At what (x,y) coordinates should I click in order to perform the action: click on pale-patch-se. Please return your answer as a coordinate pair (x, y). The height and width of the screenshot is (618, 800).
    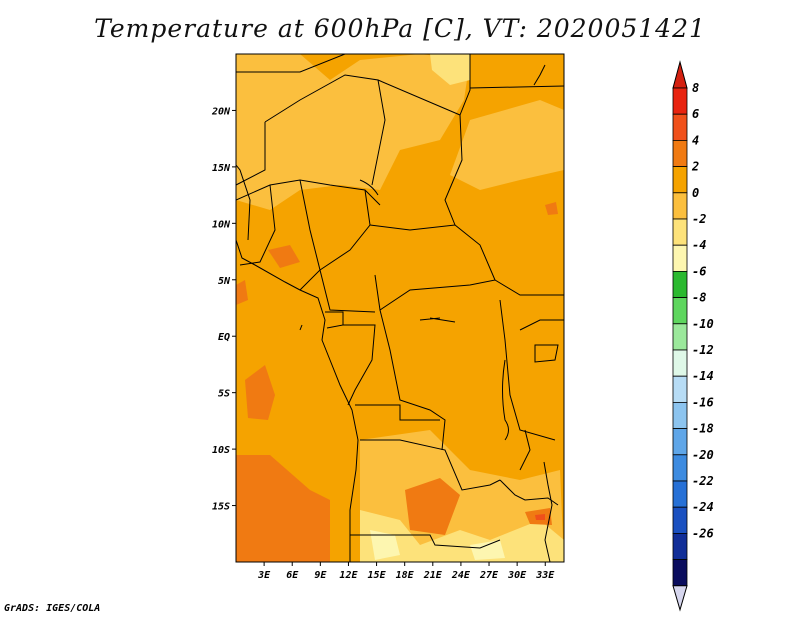
    Looking at the image, I should click on (487, 550).